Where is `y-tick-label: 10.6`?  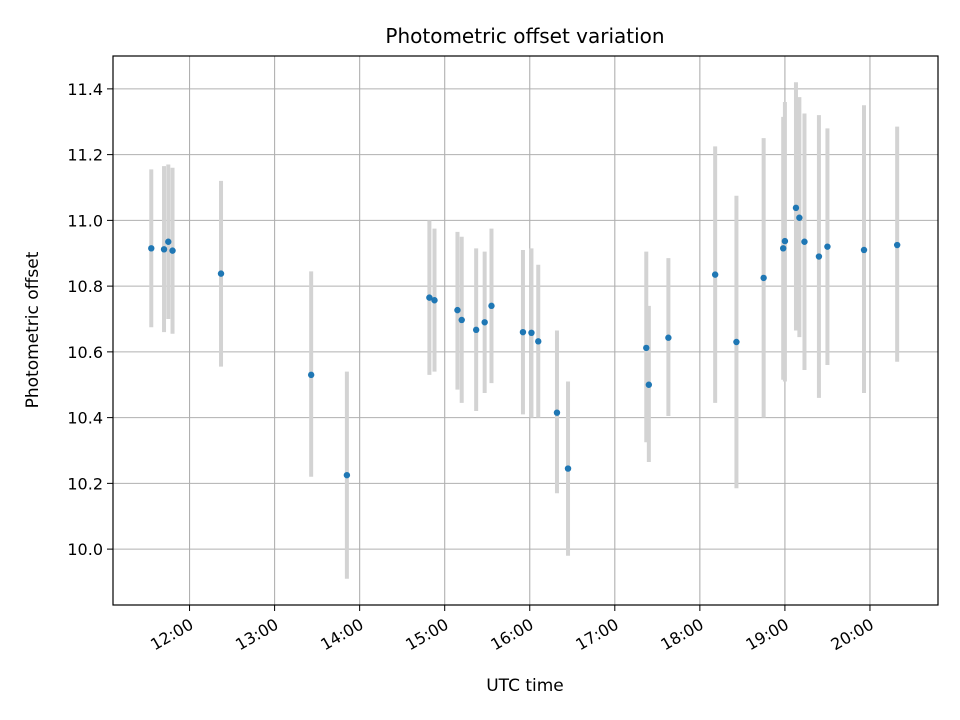 y-tick-label: 10.6 is located at coordinates (85, 352).